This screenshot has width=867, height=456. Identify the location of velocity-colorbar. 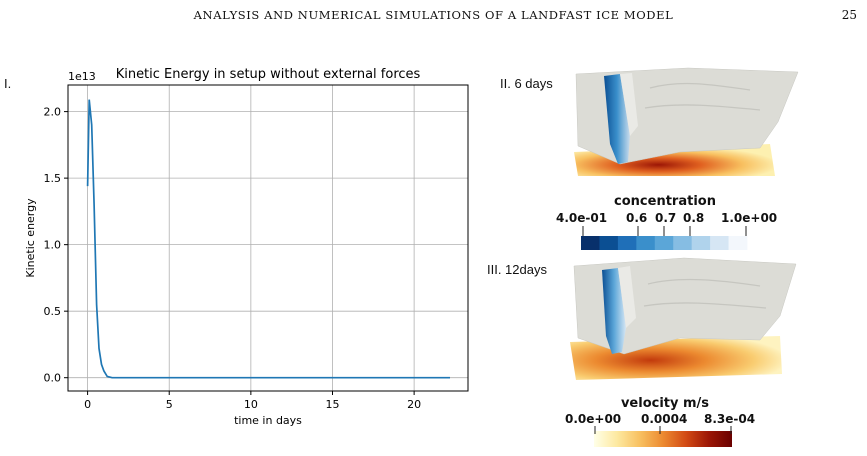
(663, 436).